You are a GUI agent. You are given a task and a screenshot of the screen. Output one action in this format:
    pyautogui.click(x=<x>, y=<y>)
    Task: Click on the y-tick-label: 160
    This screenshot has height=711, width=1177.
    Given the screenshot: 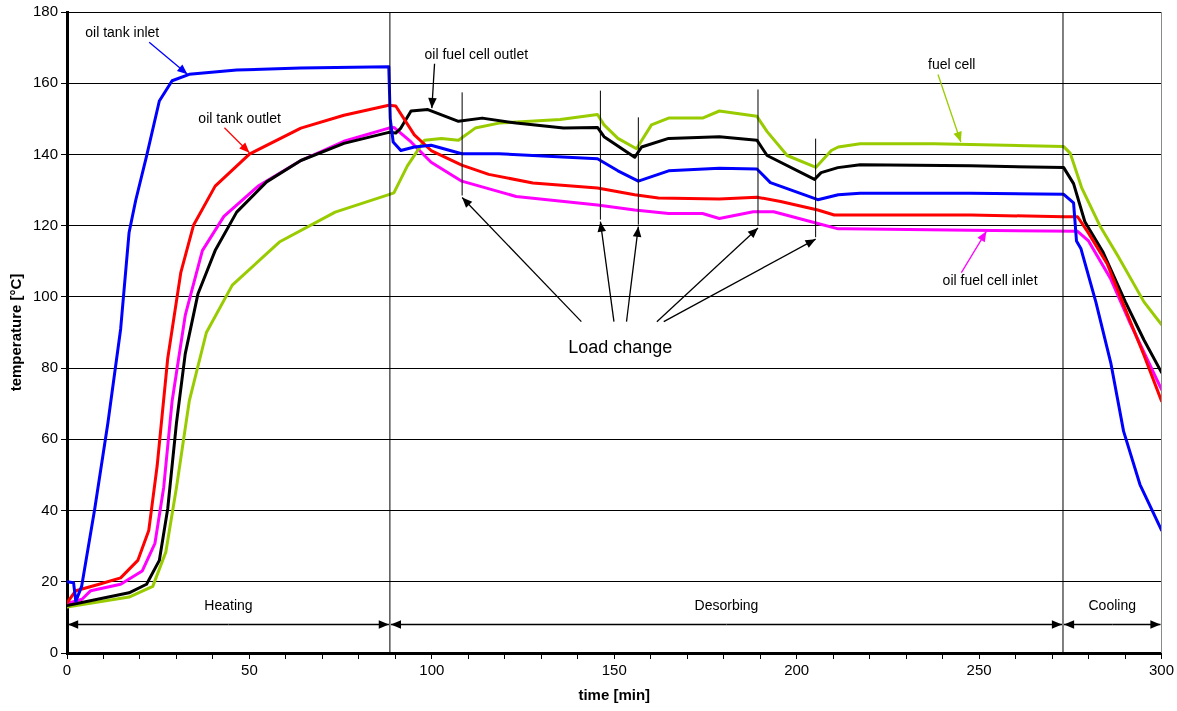 What is the action you would take?
    pyautogui.click(x=46, y=82)
    